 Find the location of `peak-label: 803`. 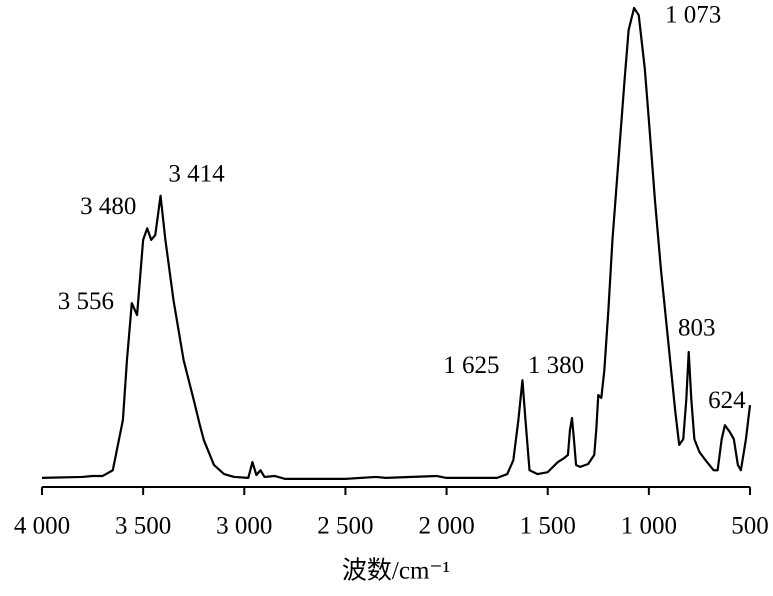

peak-label: 803 is located at coordinates (697, 328).